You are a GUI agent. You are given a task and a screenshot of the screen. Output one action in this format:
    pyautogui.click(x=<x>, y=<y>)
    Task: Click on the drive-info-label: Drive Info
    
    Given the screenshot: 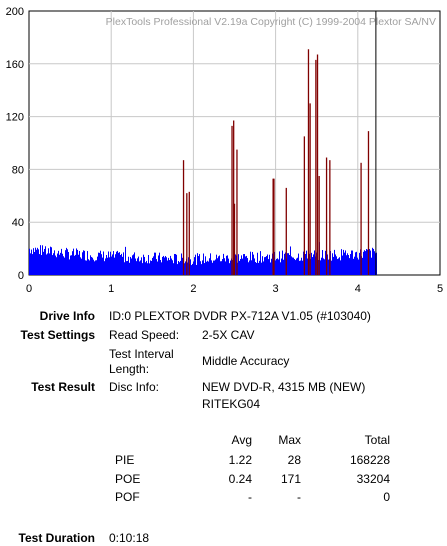 What is the action you would take?
    pyautogui.click(x=67, y=316)
    